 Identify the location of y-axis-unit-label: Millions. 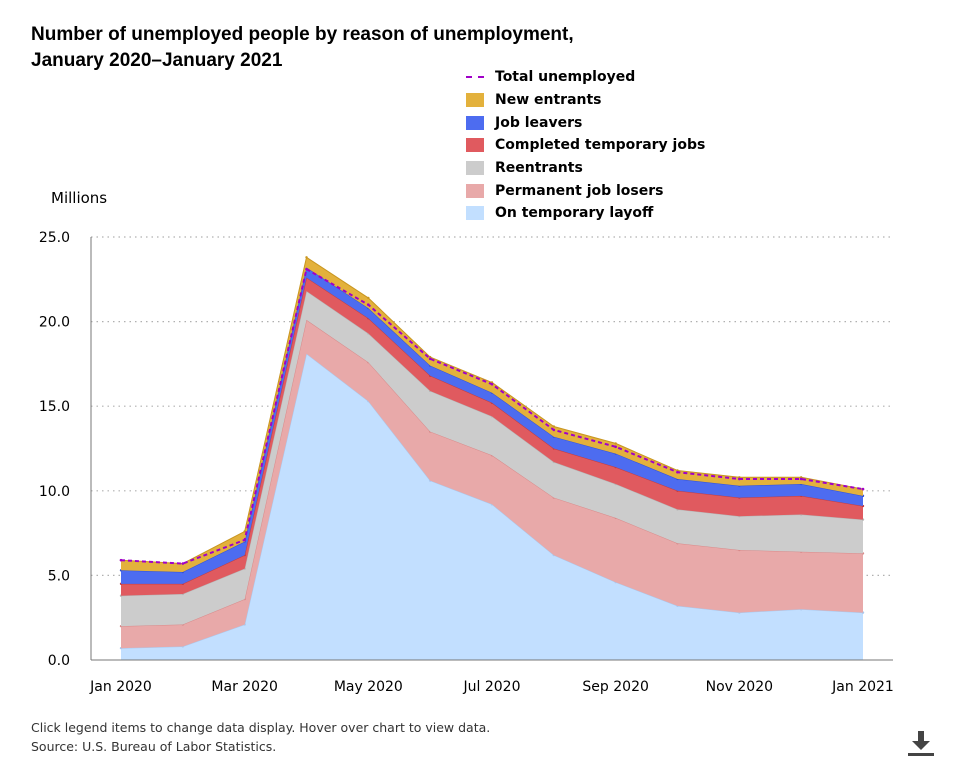
(79, 198).